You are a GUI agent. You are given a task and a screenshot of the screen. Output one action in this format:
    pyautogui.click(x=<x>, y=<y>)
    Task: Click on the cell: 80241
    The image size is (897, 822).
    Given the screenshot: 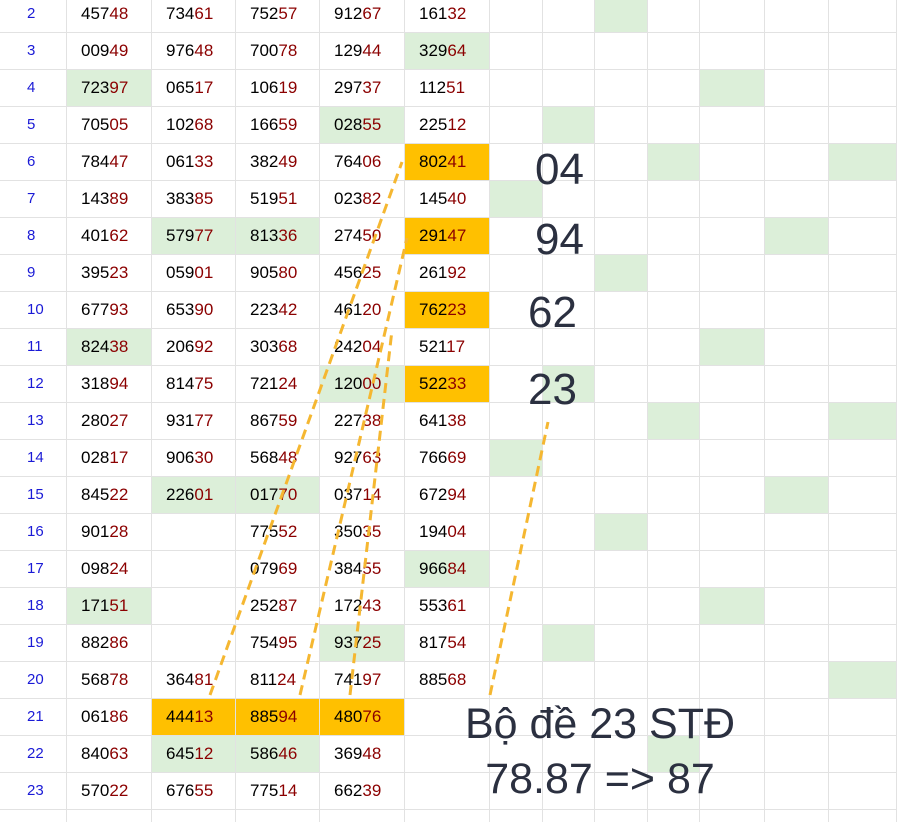 What is the action you would take?
    pyautogui.click(x=447, y=162)
    